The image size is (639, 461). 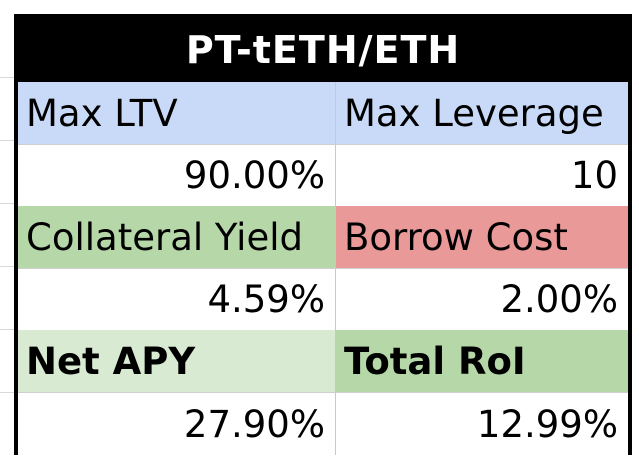 I want to click on table-title: PT-tETH/ETH, so click(x=323, y=50).